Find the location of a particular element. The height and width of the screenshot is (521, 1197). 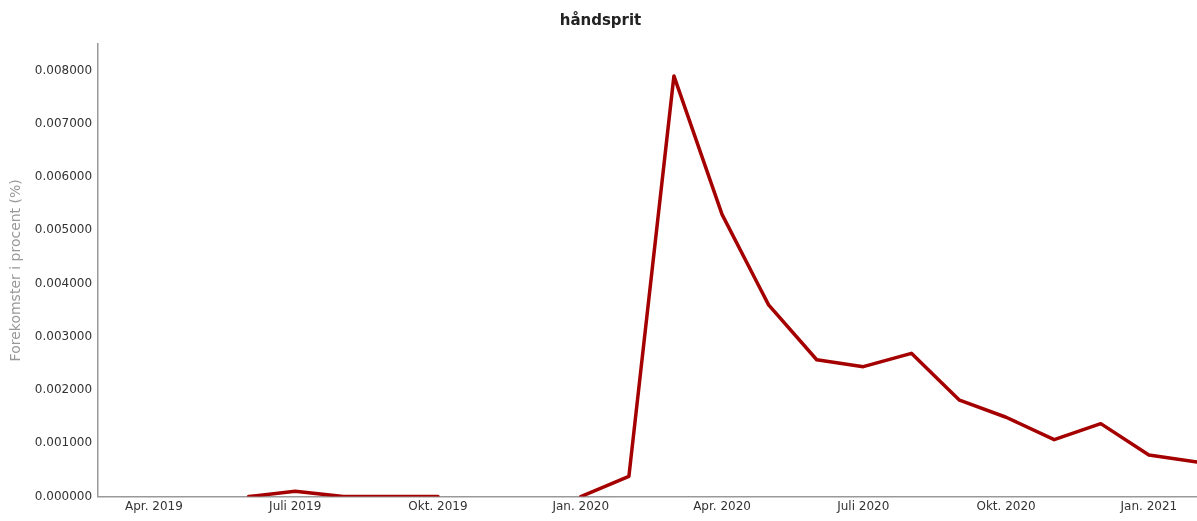

x-tick-label: Juli 2019 is located at coordinates (295, 505).